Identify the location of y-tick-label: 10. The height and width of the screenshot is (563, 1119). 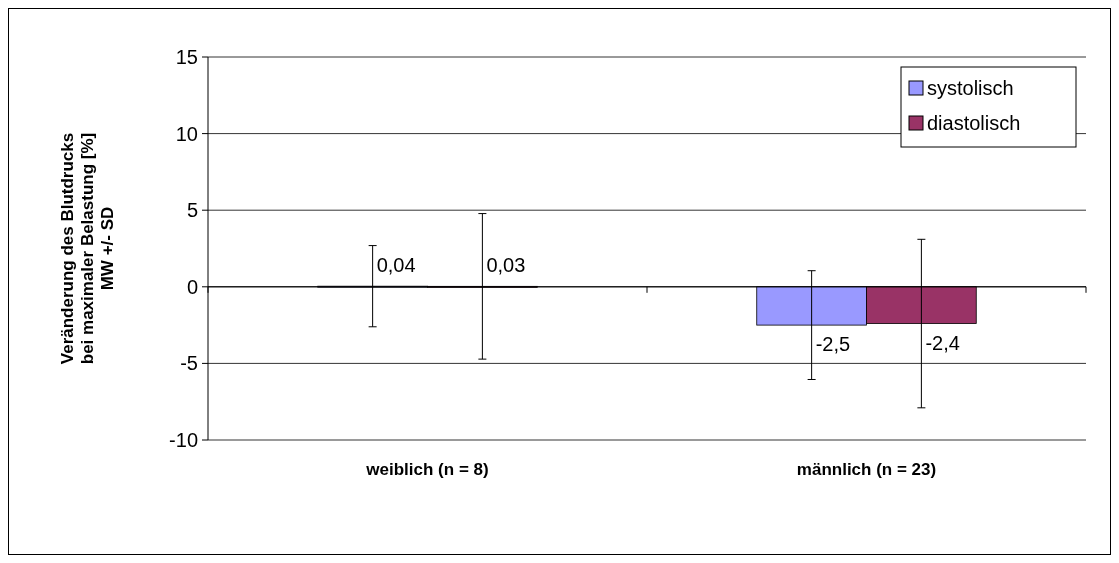
(186, 133).